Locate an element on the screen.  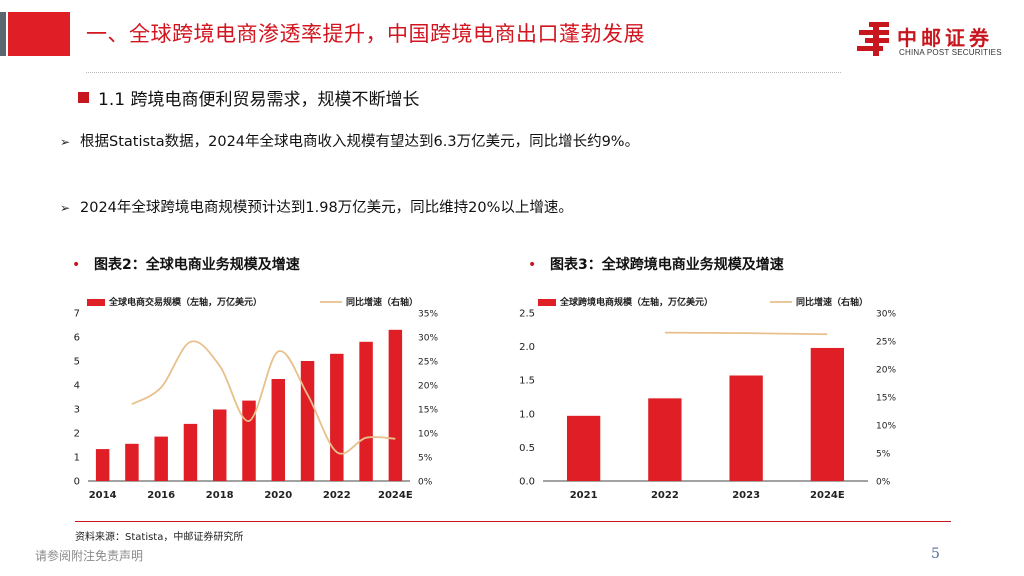
footer-divider is located at coordinates (513, 521).